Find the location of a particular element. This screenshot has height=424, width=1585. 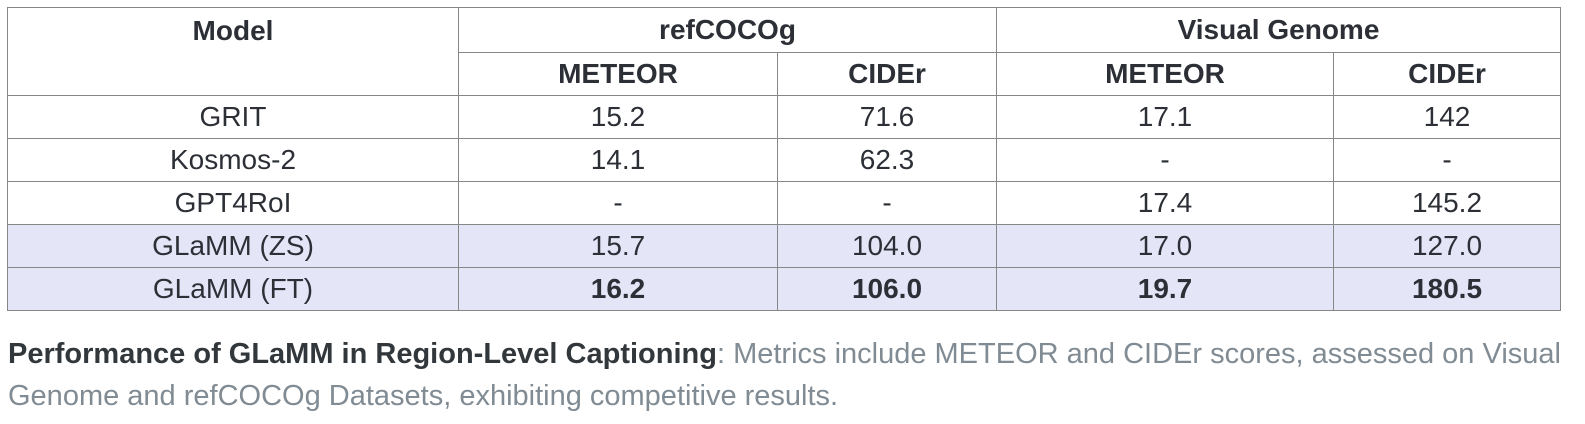

model-cell: GLaMM (FT) is located at coordinates (233, 289).